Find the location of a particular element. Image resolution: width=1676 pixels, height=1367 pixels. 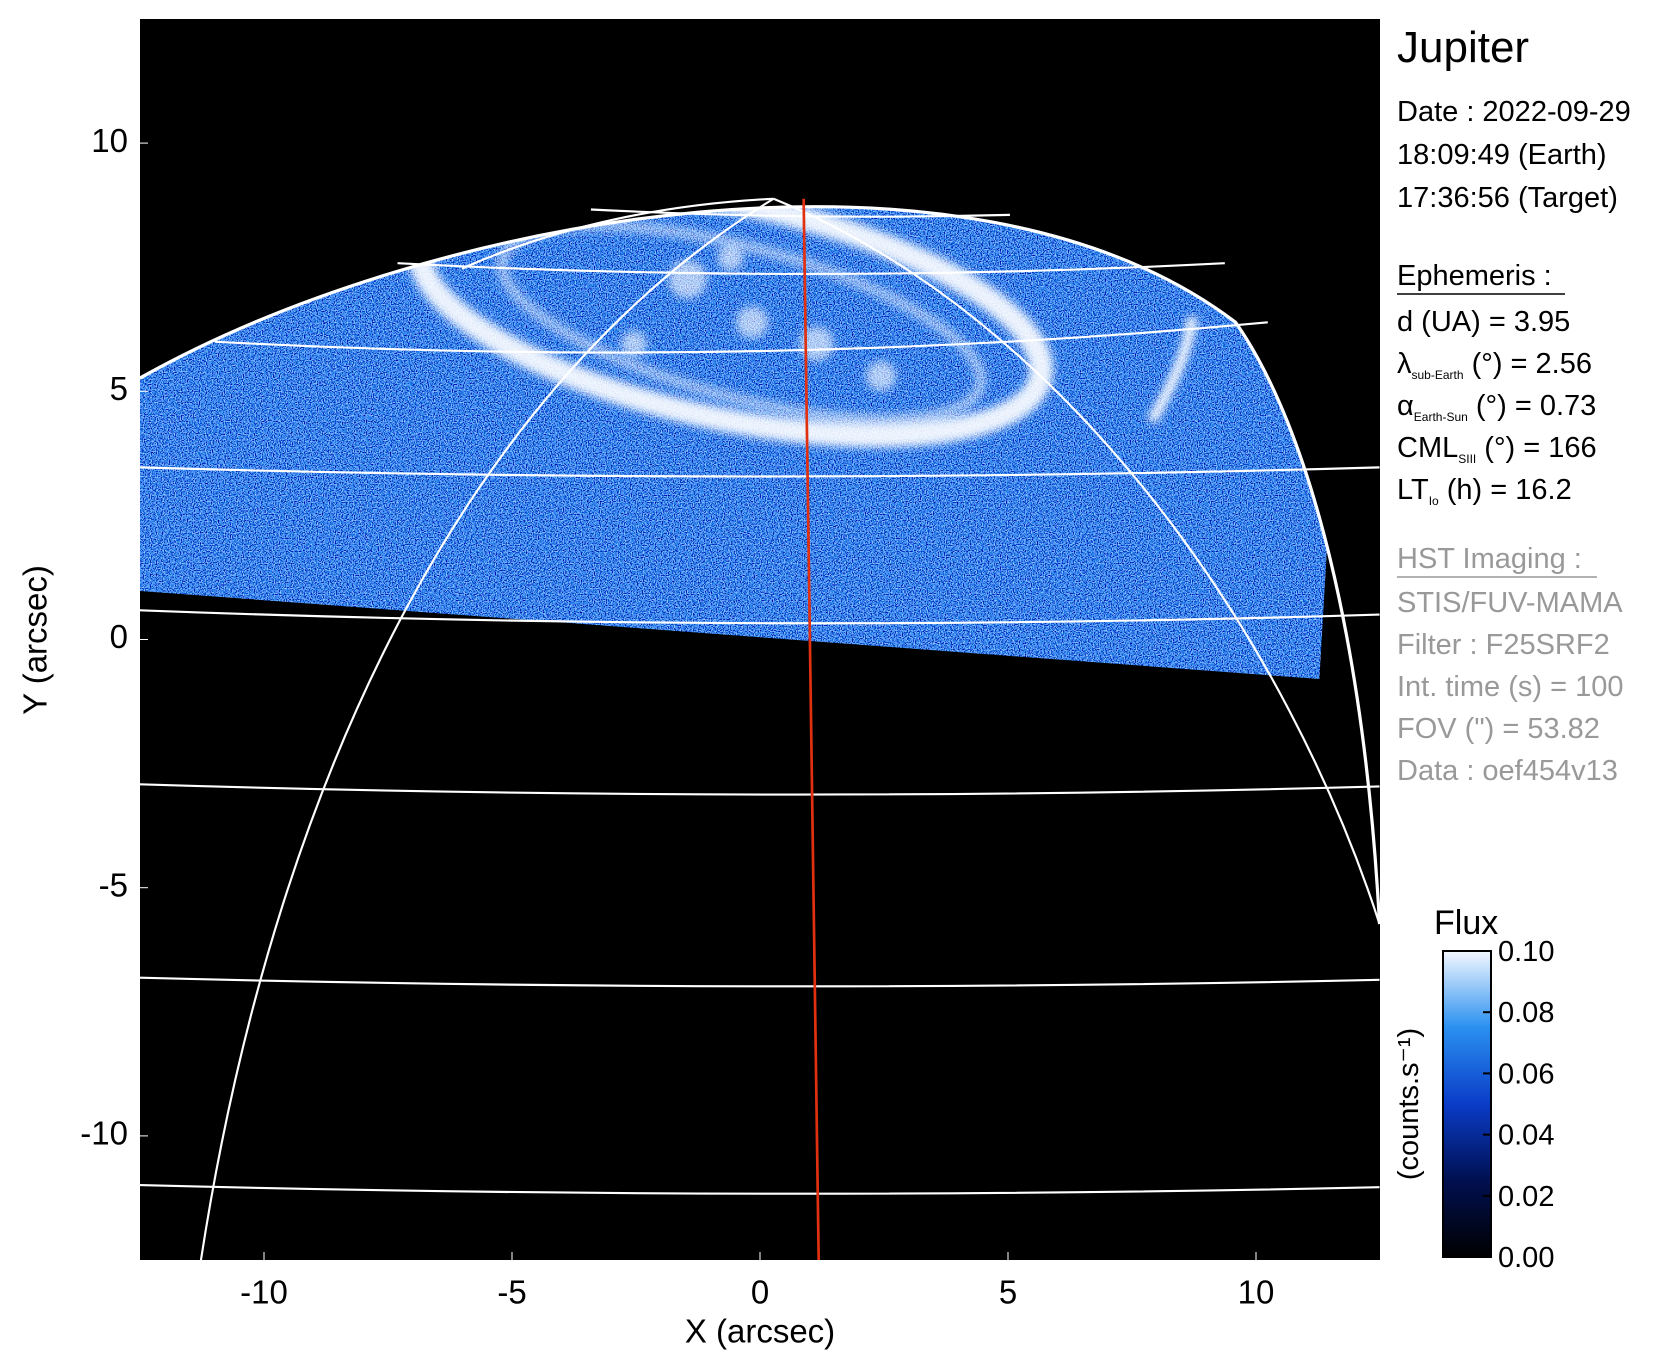

imaging-line: FOV (") = 53.82 is located at coordinates (1498, 729).